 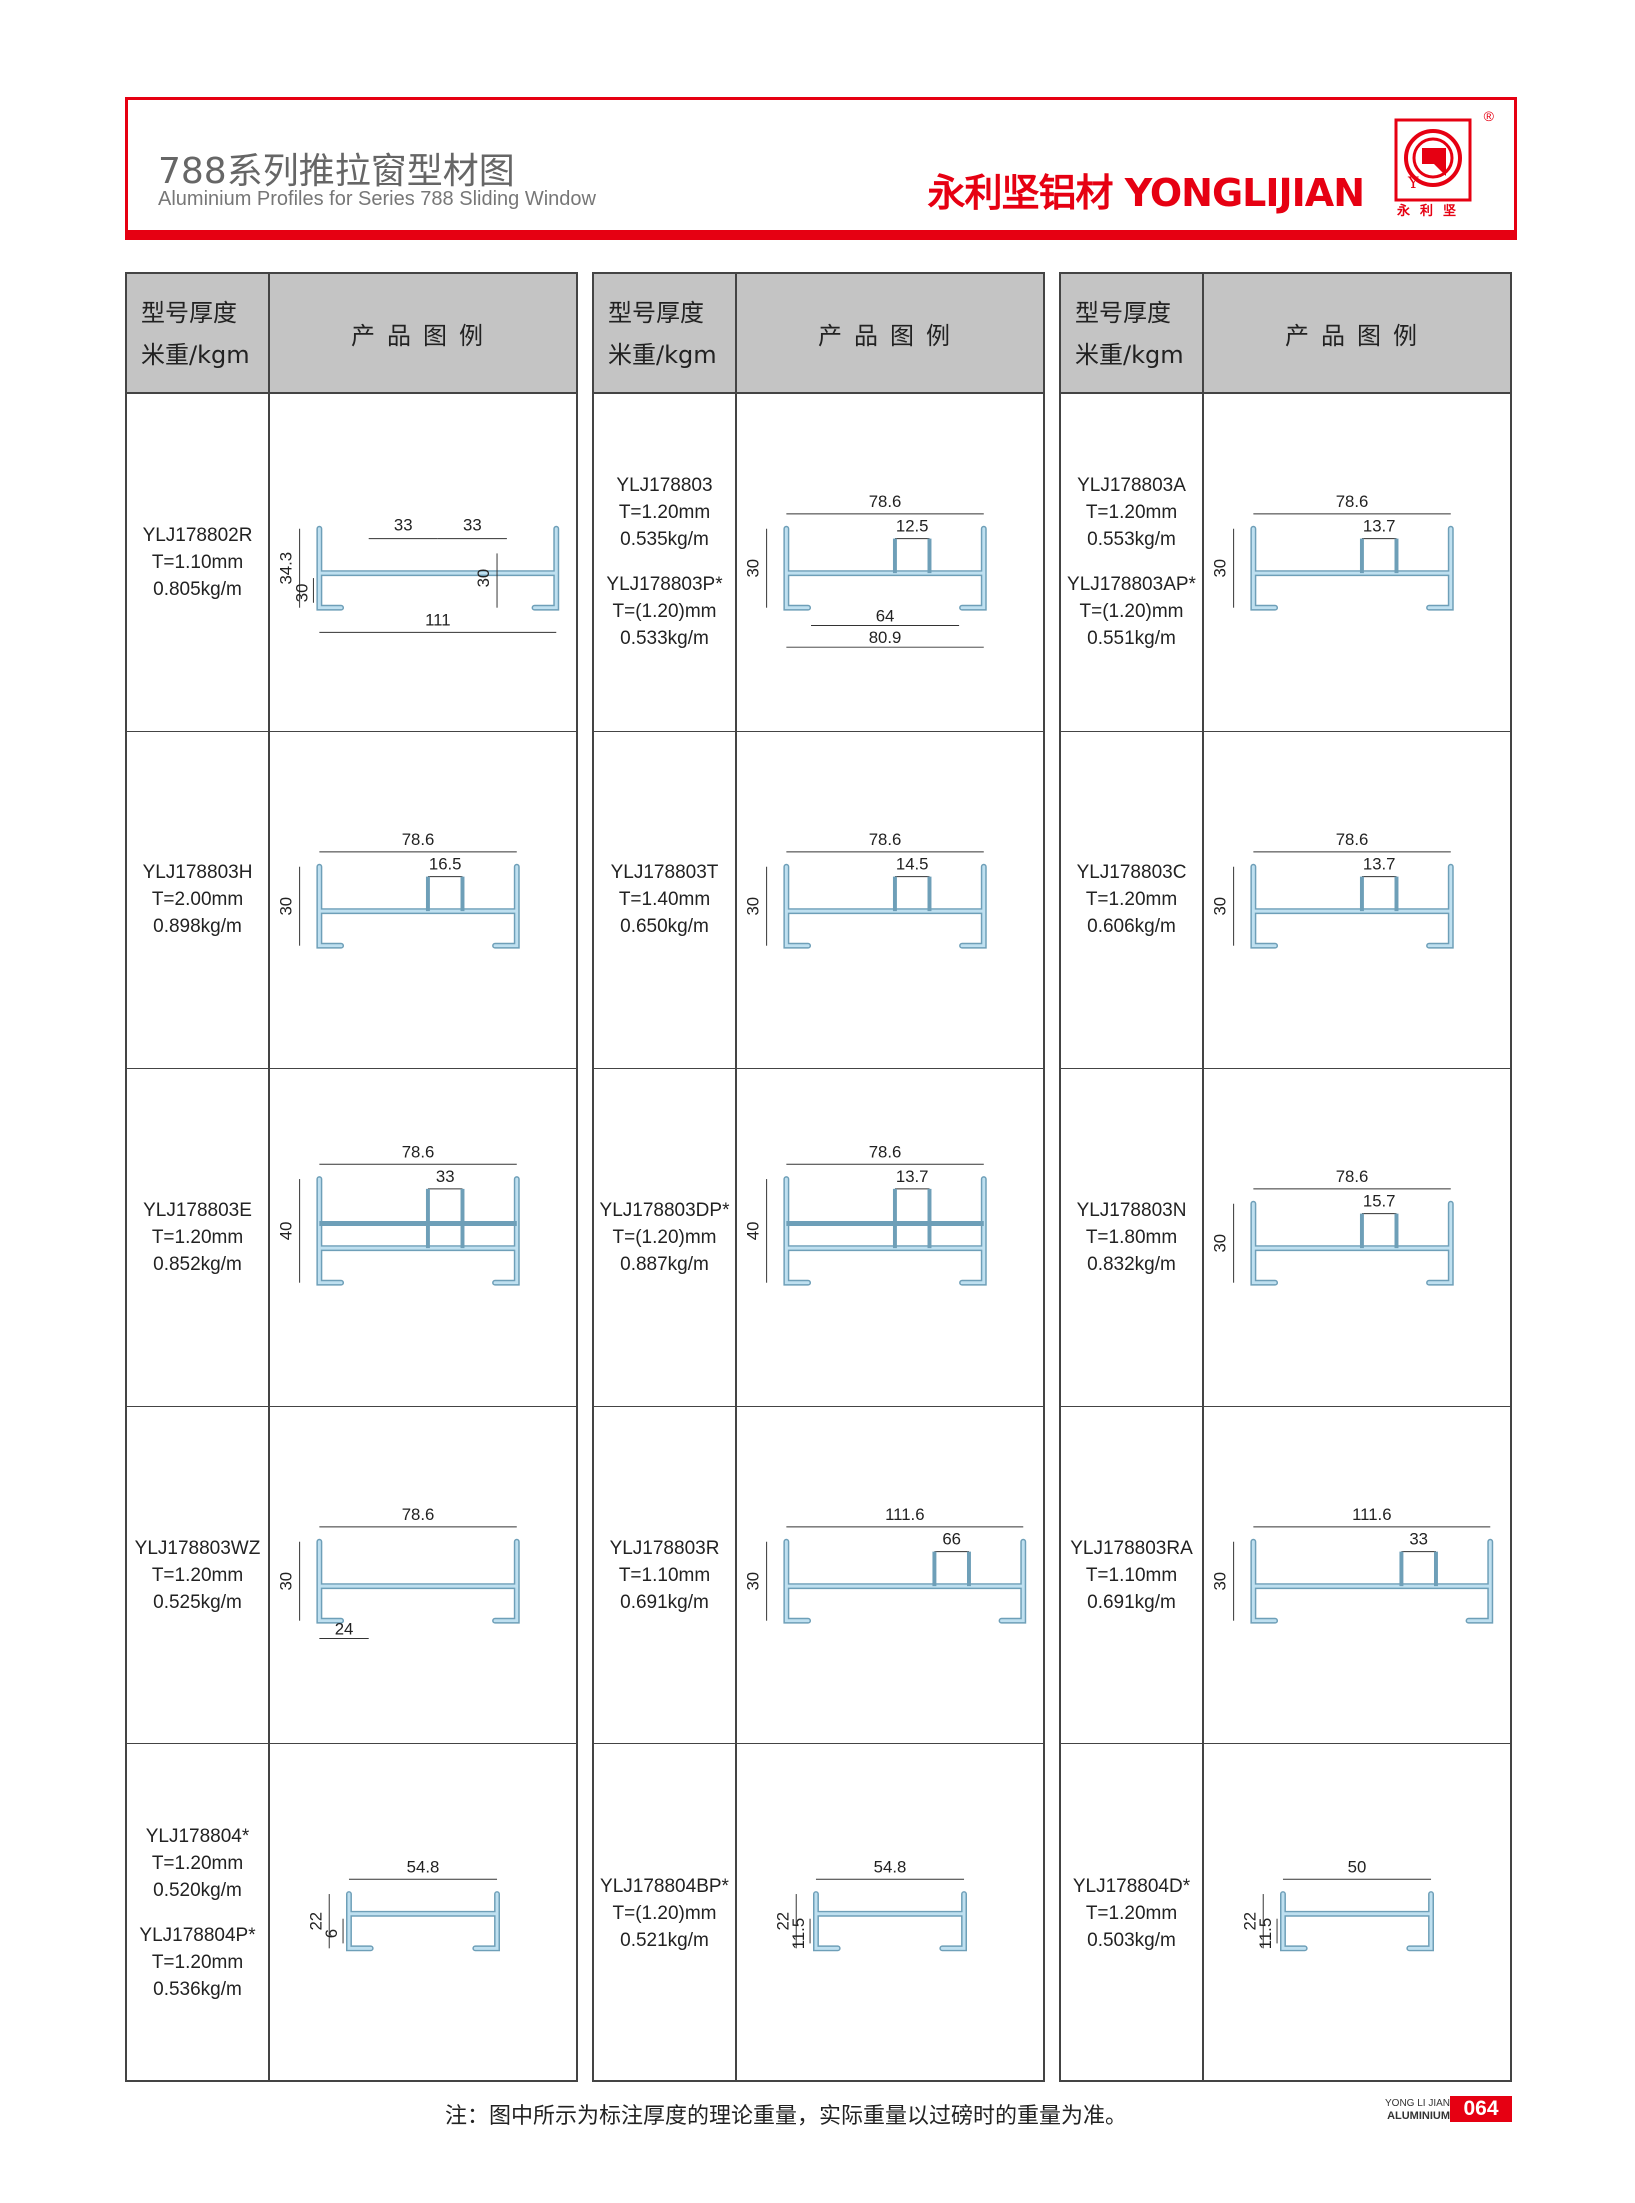 What do you see at coordinates (664, 900) in the screenshot?
I see `thickness: T=1.40mm` at bounding box center [664, 900].